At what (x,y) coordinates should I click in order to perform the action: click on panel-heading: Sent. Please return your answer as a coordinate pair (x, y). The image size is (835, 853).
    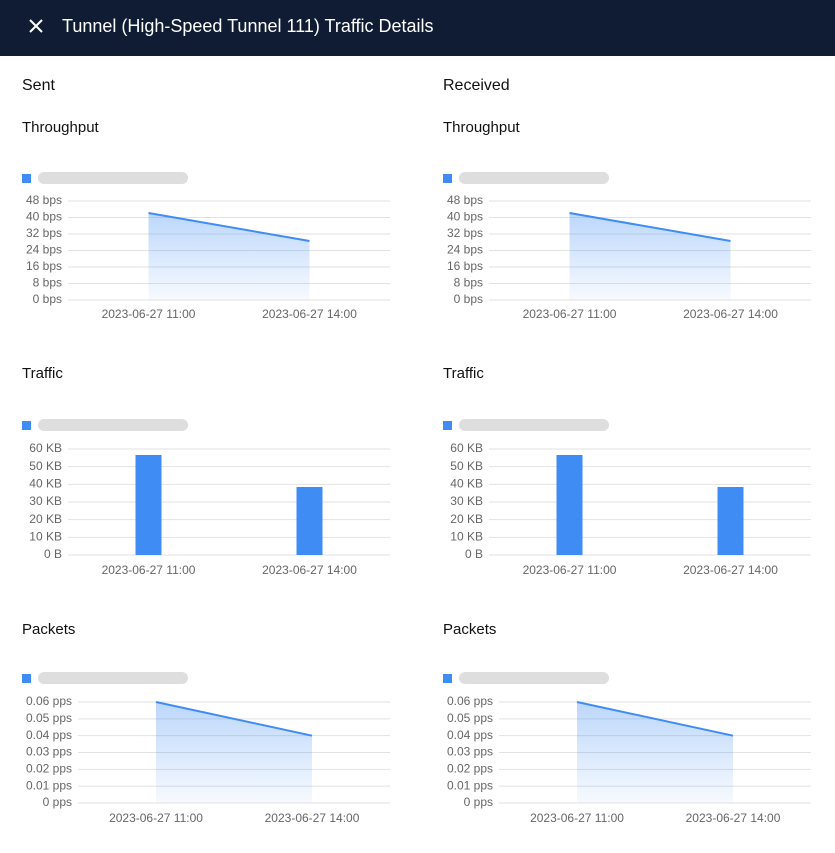
    Looking at the image, I should click on (38, 85).